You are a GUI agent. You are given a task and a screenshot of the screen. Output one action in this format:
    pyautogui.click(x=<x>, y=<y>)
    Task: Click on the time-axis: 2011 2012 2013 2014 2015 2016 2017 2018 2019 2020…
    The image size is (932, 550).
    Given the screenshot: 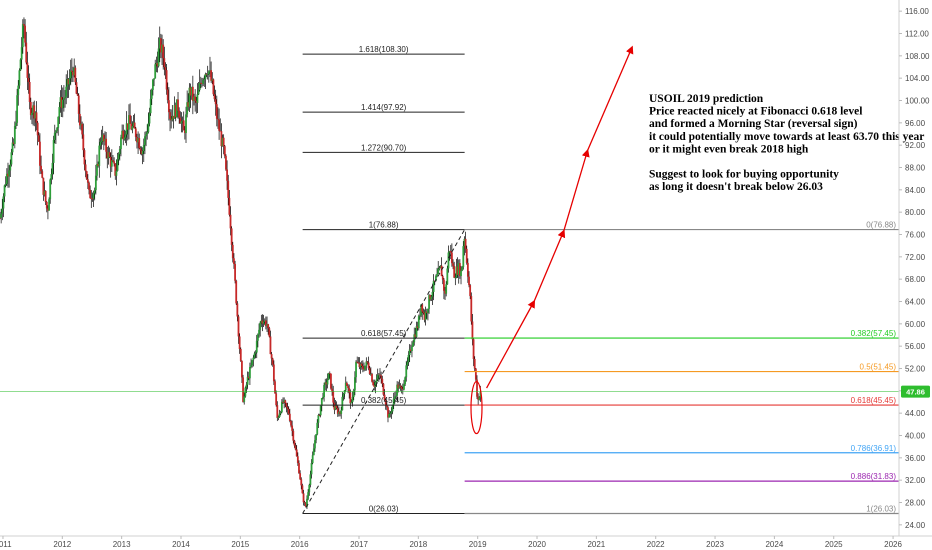 What is the action you would take?
    pyautogui.click(x=451, y=542)
    